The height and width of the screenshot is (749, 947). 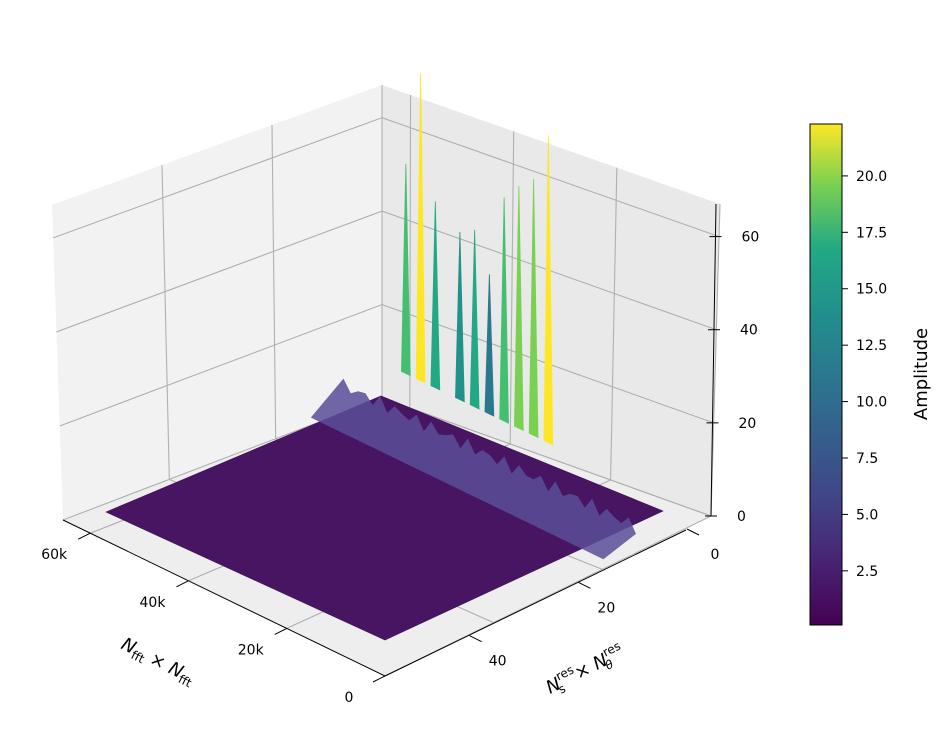 What do you see at coordinates (153, 603) in the screenshot?
I see `x-tick-label: 40k` at bounding box center [153, 603].